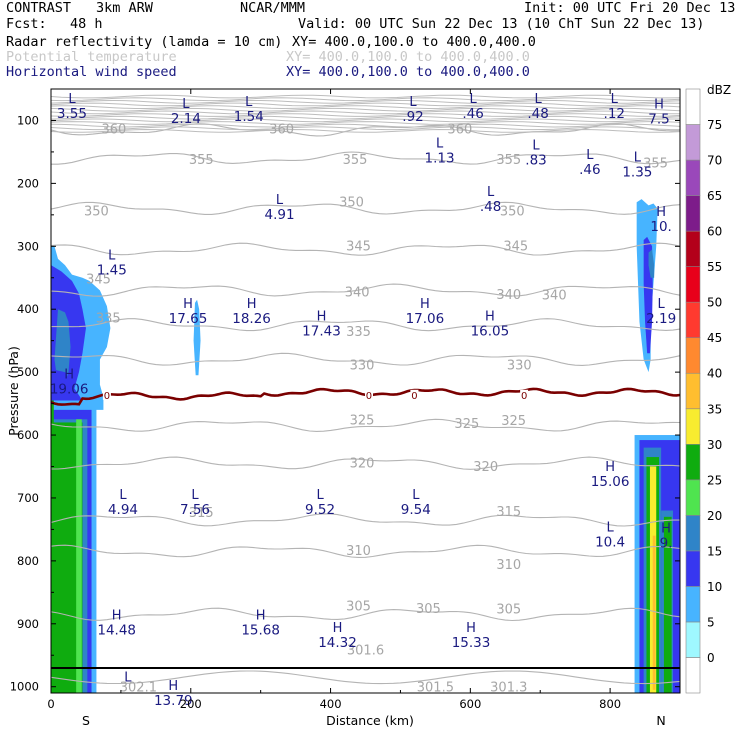 The image size is (740, 740). Describe the element at coordinates (416, 510) in the screenshot. I see `wind-extremum-value: 9.54` at that location.